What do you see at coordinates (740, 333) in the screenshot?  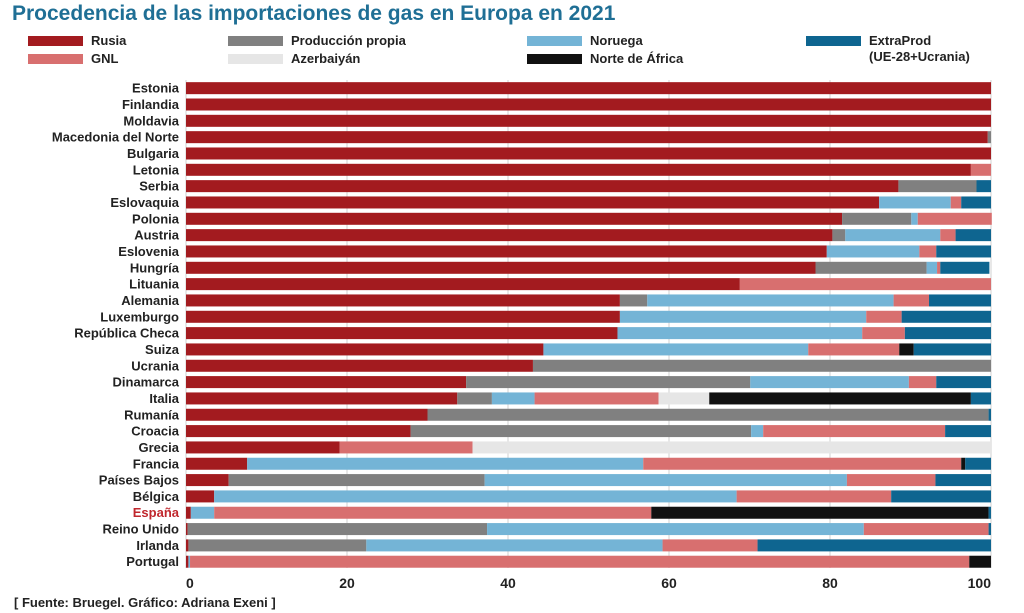 I see `bar-republica-checa-noruega` at bounding box center [740, 333].